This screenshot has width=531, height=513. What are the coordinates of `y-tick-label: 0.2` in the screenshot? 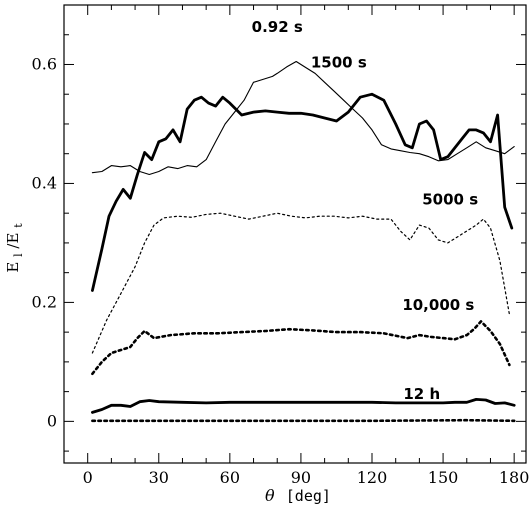 It's located at (44, 301).